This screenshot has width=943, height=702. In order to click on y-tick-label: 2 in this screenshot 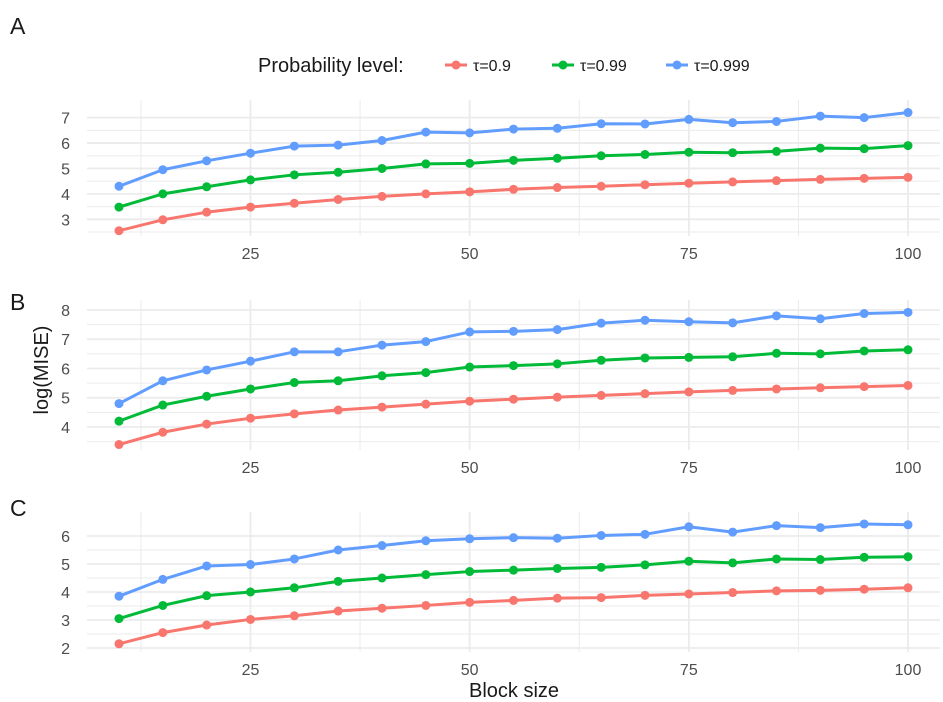, I will do `click(65, 649)`.